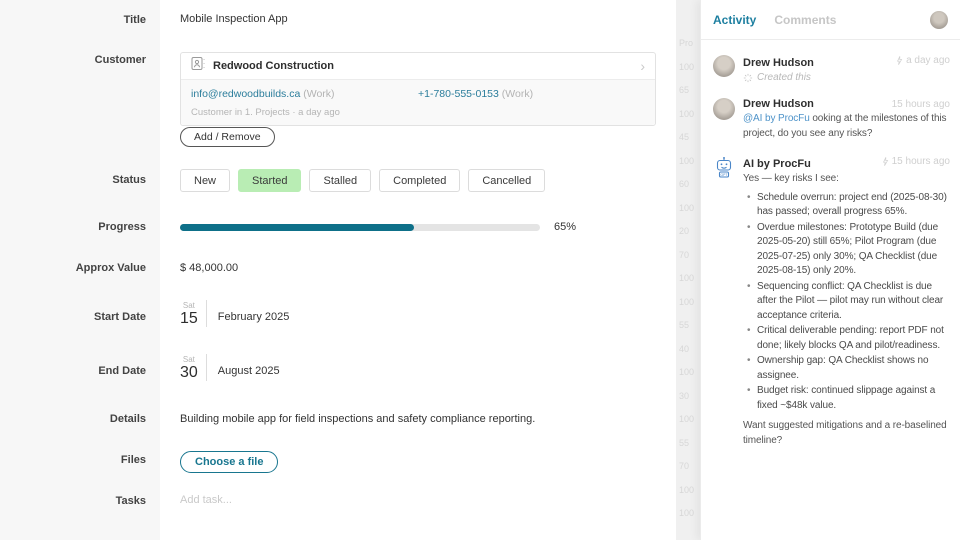  I want to click on tab-activity: Activity, so click(735, 19).